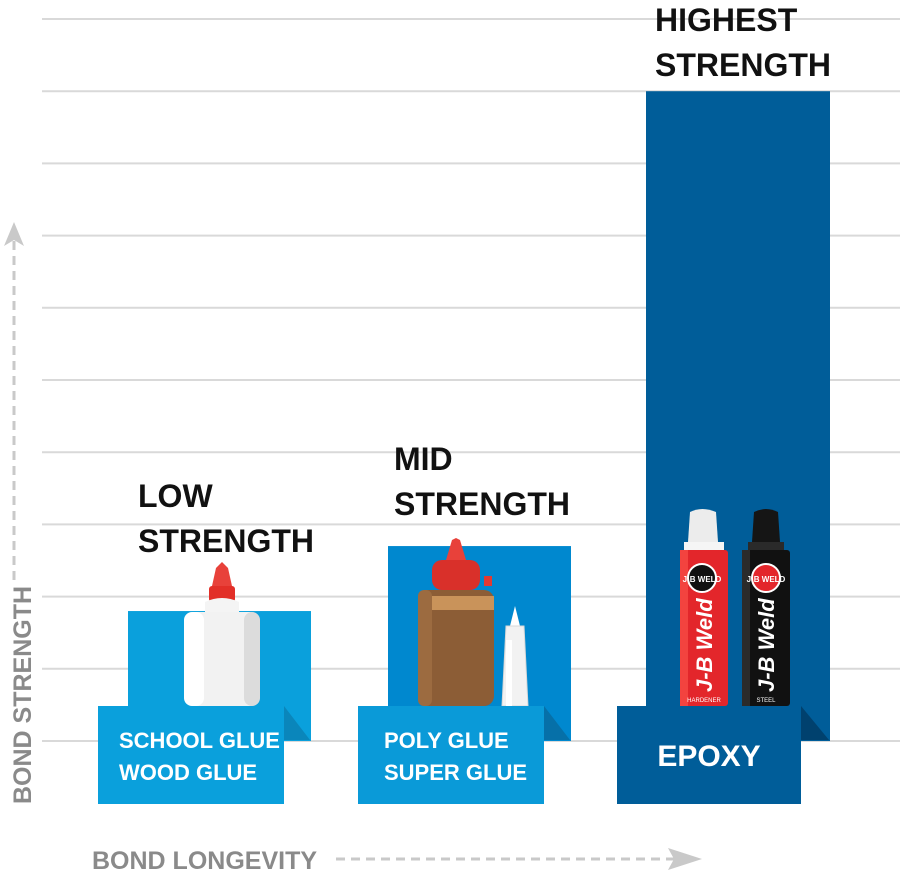 The width and height of the screenshot is (900, 881). Describe the element at coordinates (23, 695) in the screenshot. I see `y-axis-label: BOND STRENGTH` at that location.